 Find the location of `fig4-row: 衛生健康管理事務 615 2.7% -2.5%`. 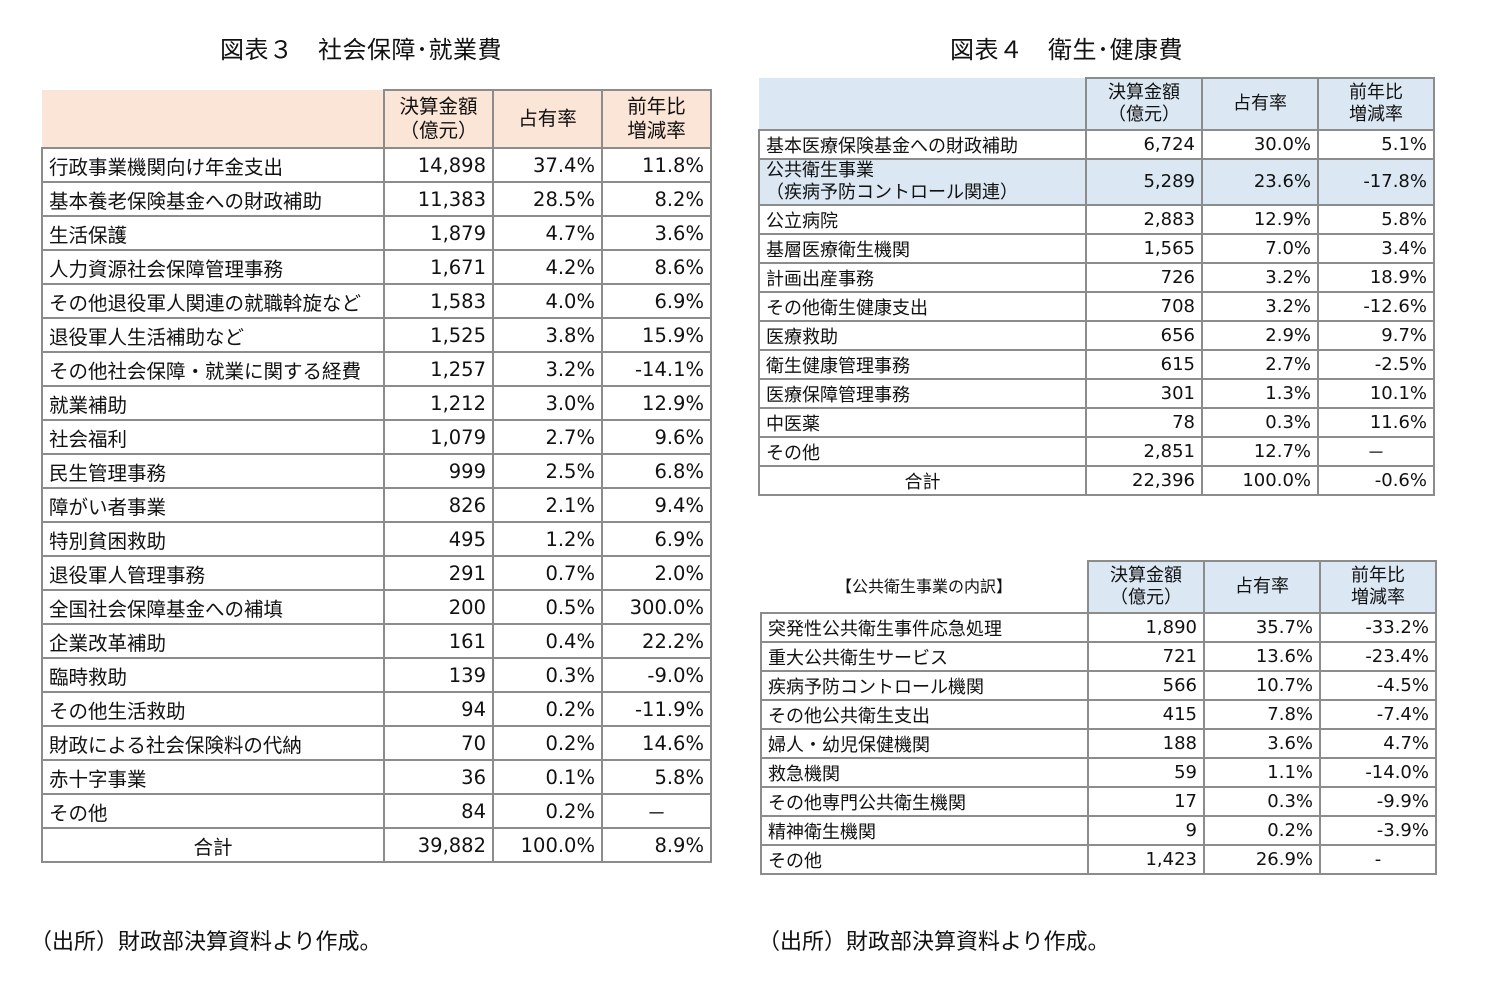

fig4-row: 衛生健康管理事務 615 2.7% -2.5% is located at coordinates (1096, 364).